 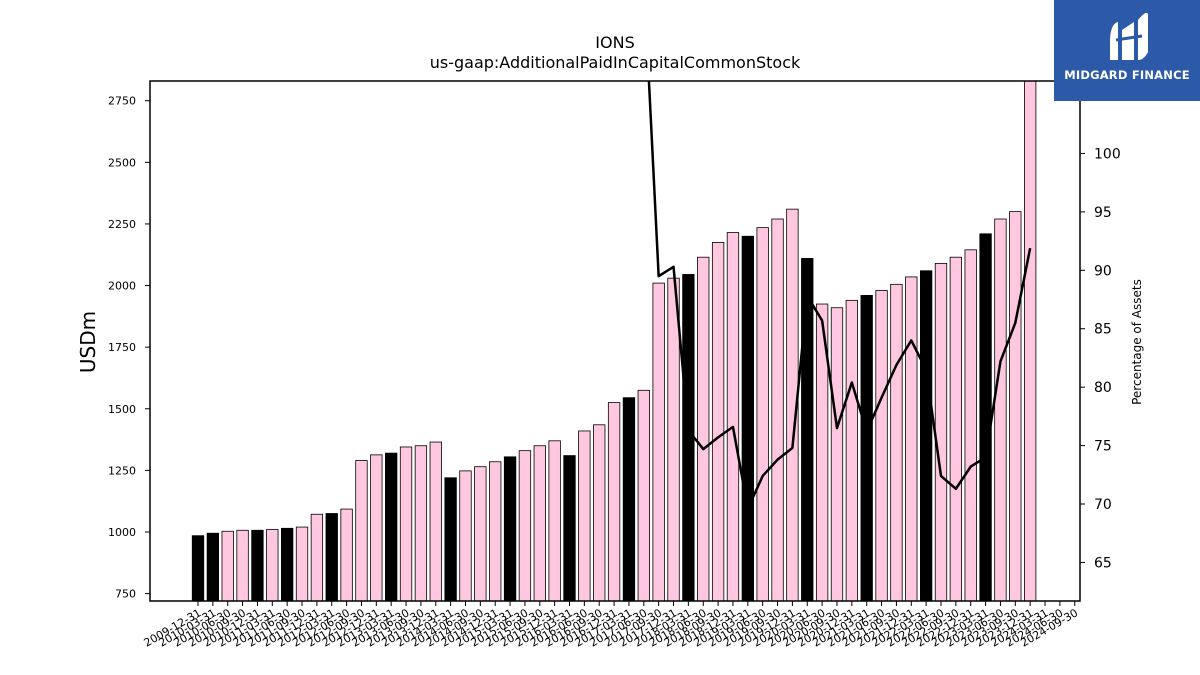 What do you see at coordinates (88, 342) in the screenshot?
I see `y-axis-label: USDm` at bounding box center [88, 342].